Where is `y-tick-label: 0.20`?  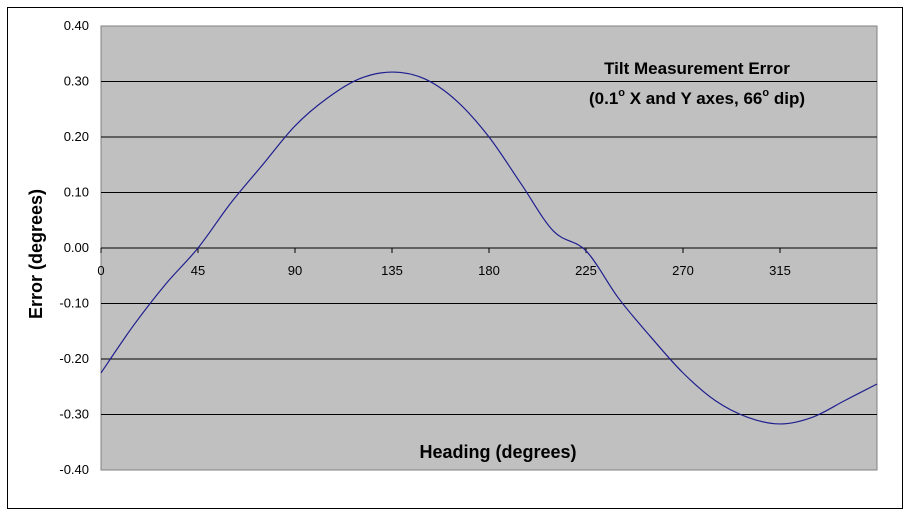
y-tick-label: 0.20 is located at coordinates (76, 136).